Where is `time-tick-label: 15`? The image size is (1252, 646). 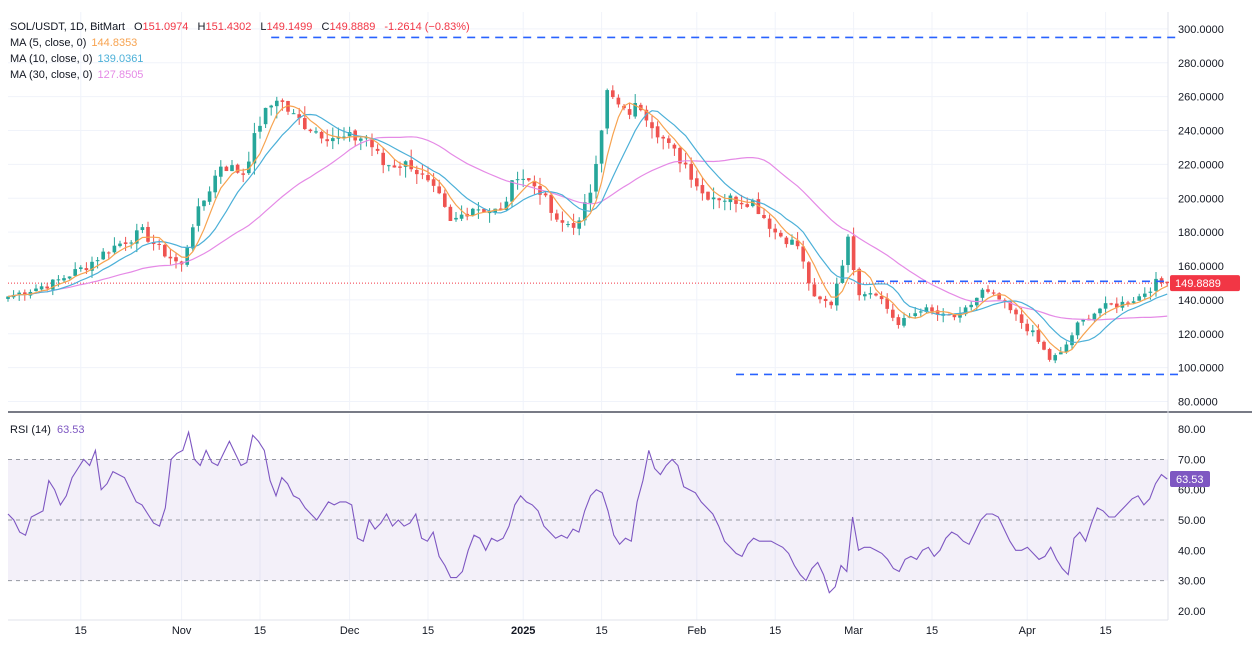
time-tick-label: 15 is located at coordinates (428, 631).